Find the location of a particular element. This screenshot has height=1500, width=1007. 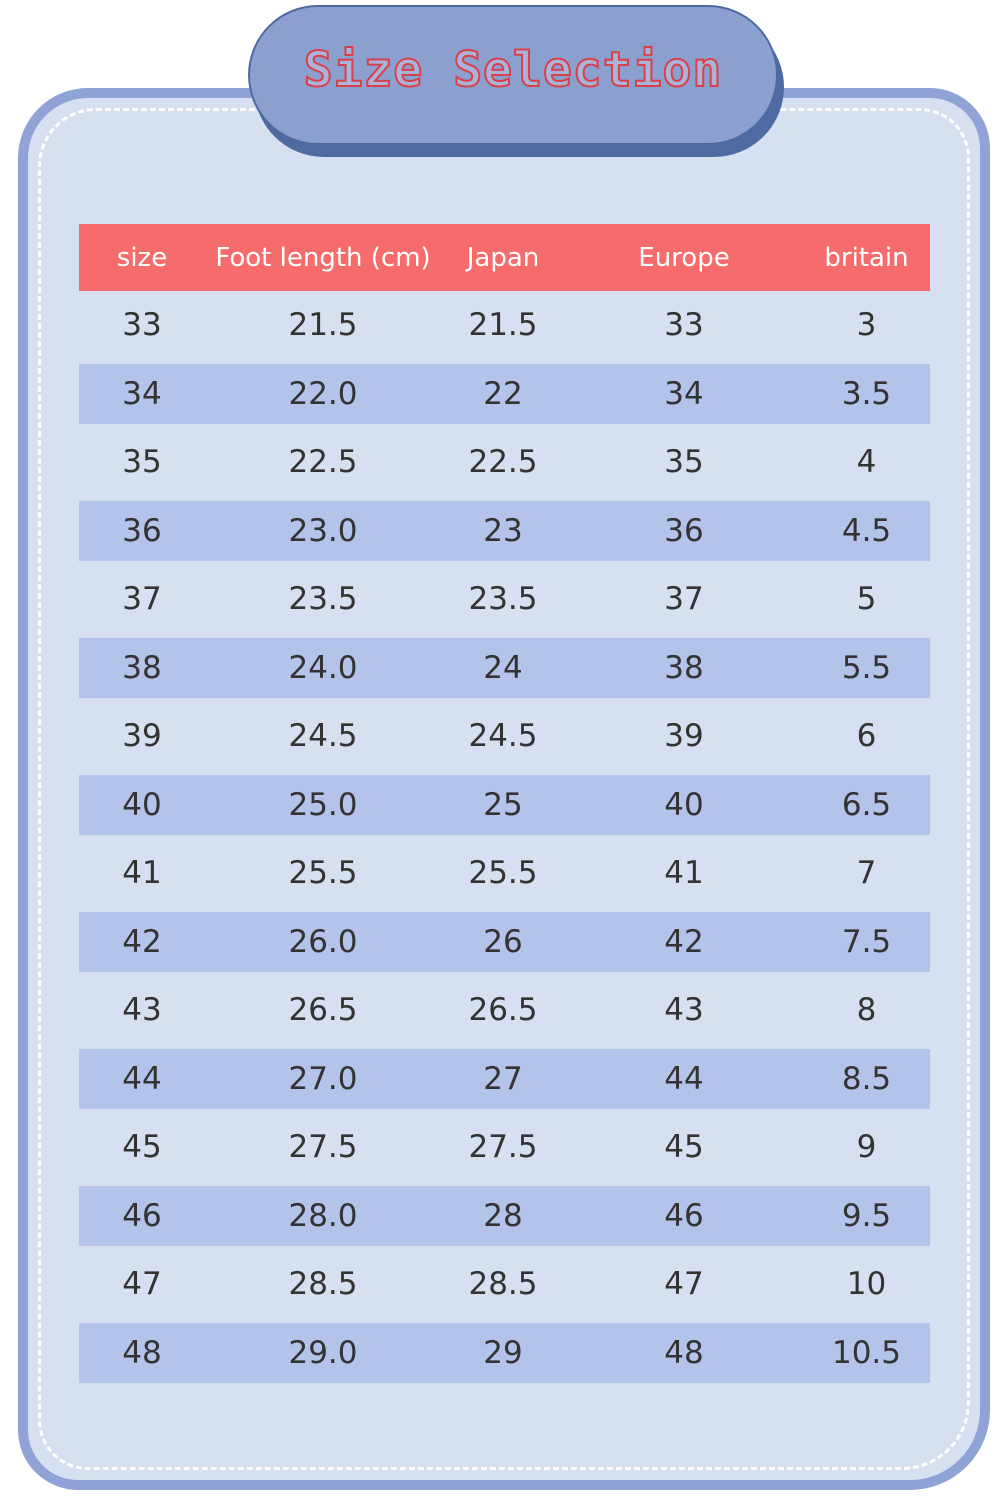

table-cell: 26 is located at coordinates (503, 941).